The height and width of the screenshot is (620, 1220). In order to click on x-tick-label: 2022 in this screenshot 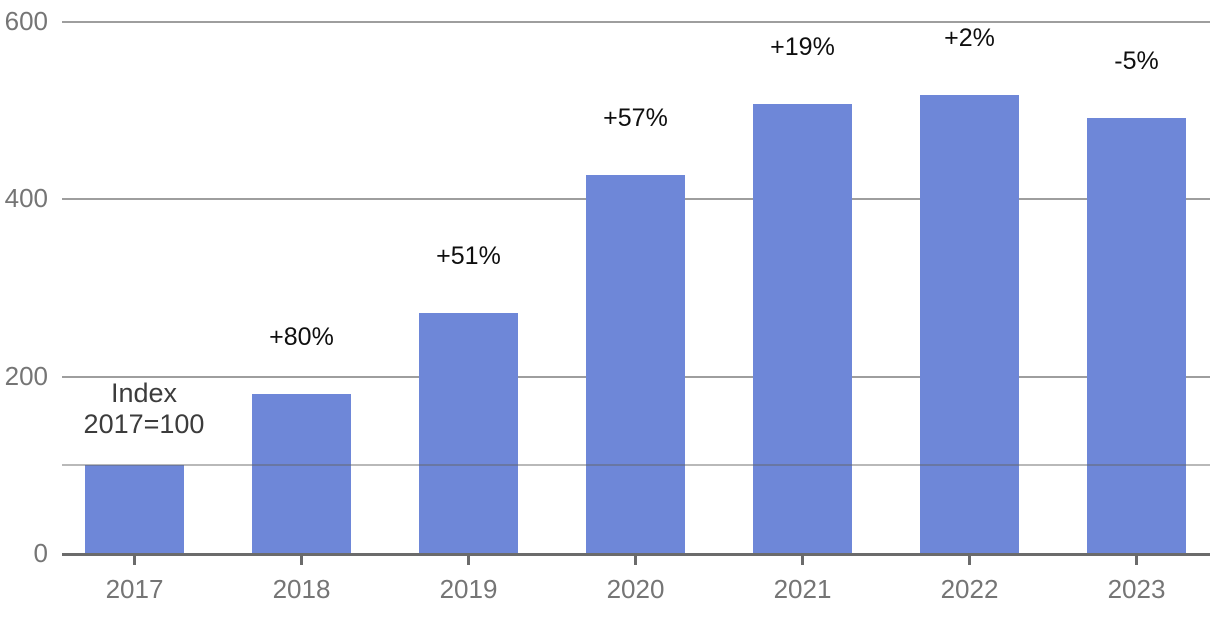, I will do `click(969, 589)`.